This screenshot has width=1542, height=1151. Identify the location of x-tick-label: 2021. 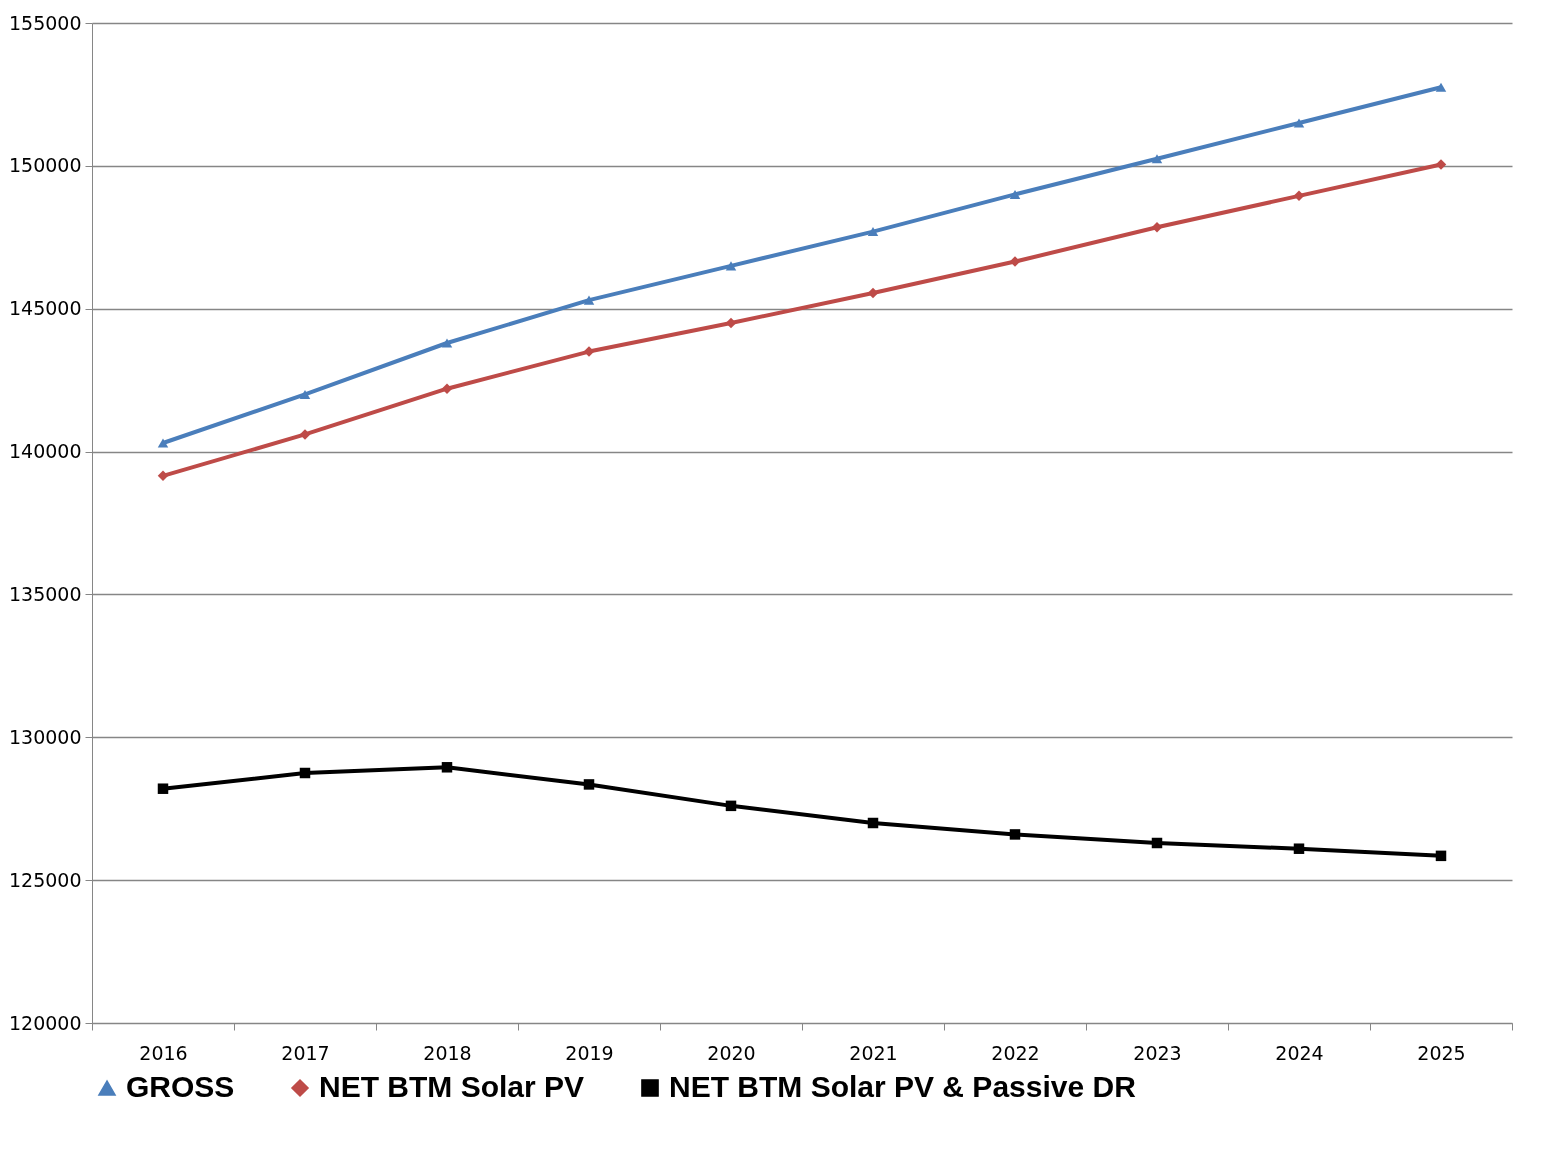
(873, 1052).